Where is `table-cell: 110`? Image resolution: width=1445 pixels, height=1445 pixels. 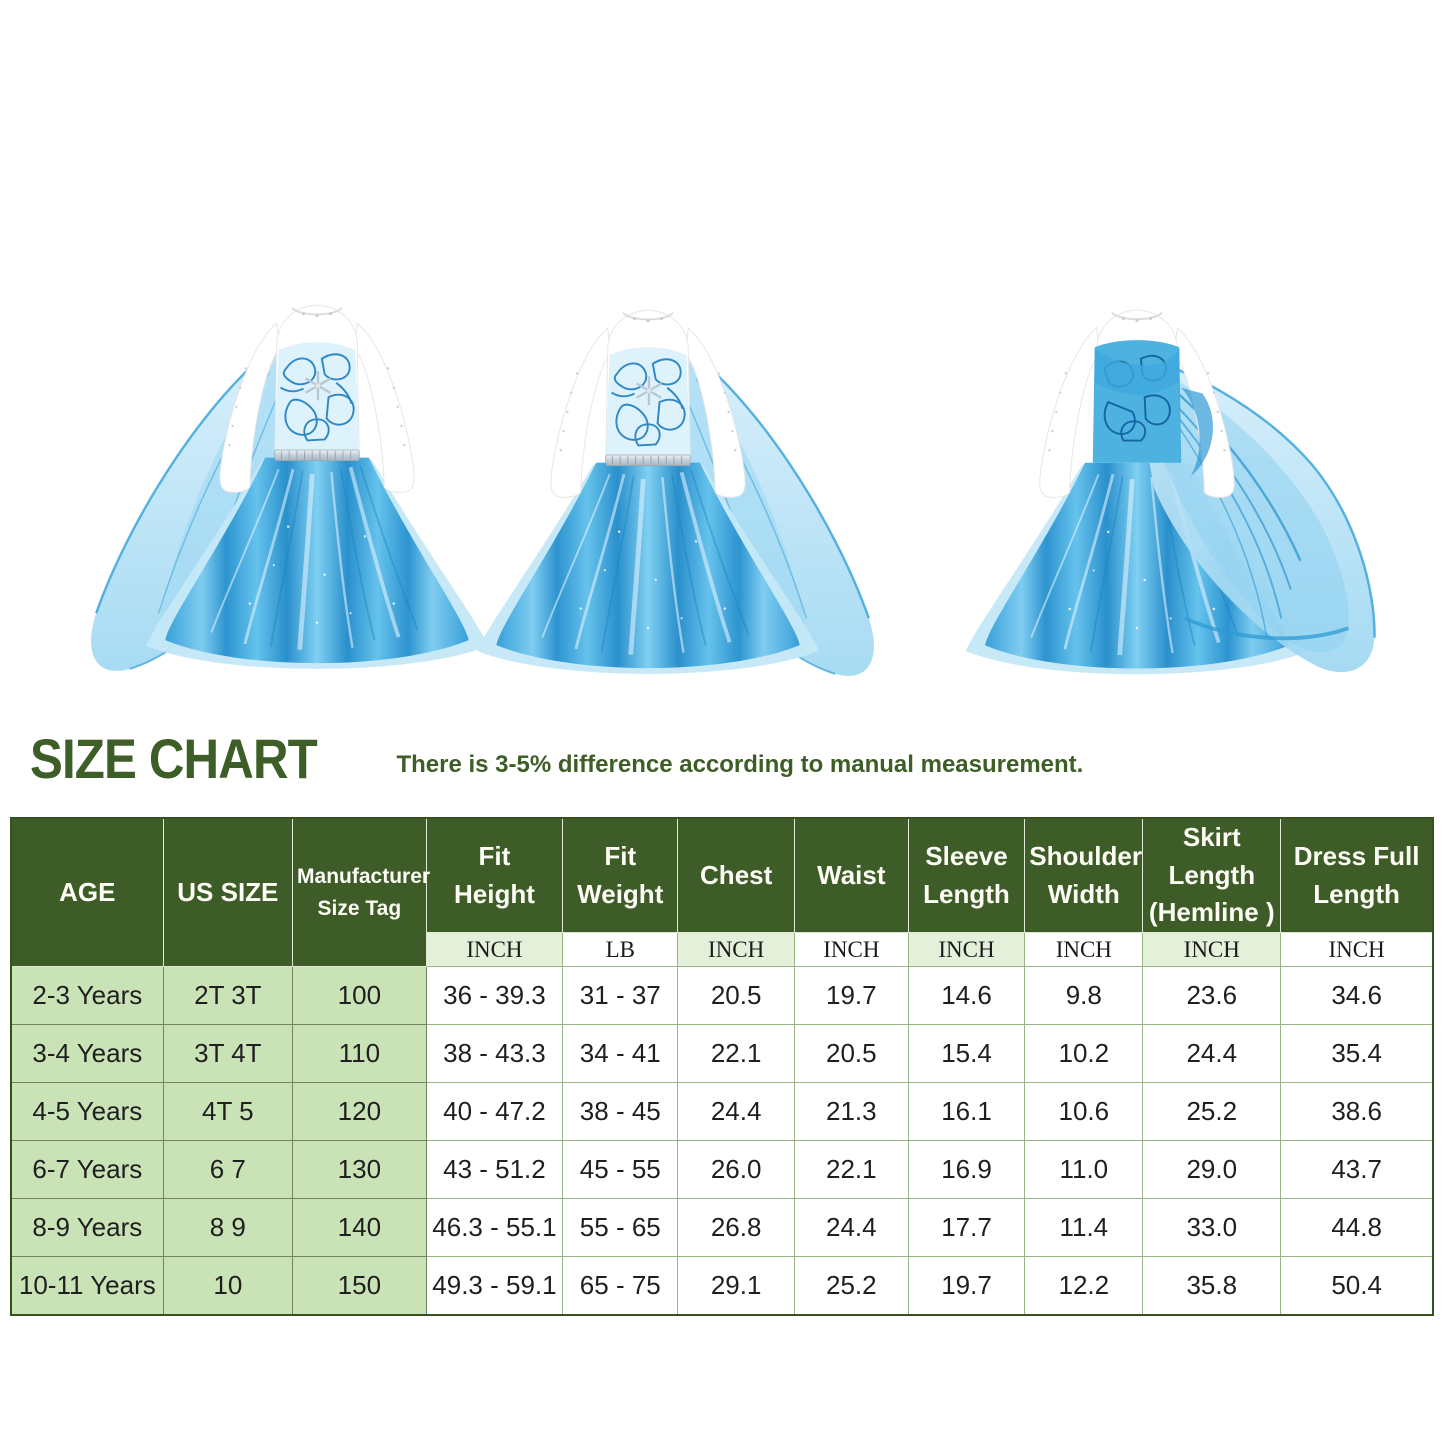
table-cell: 110 is located at coordinates (359, 1054).